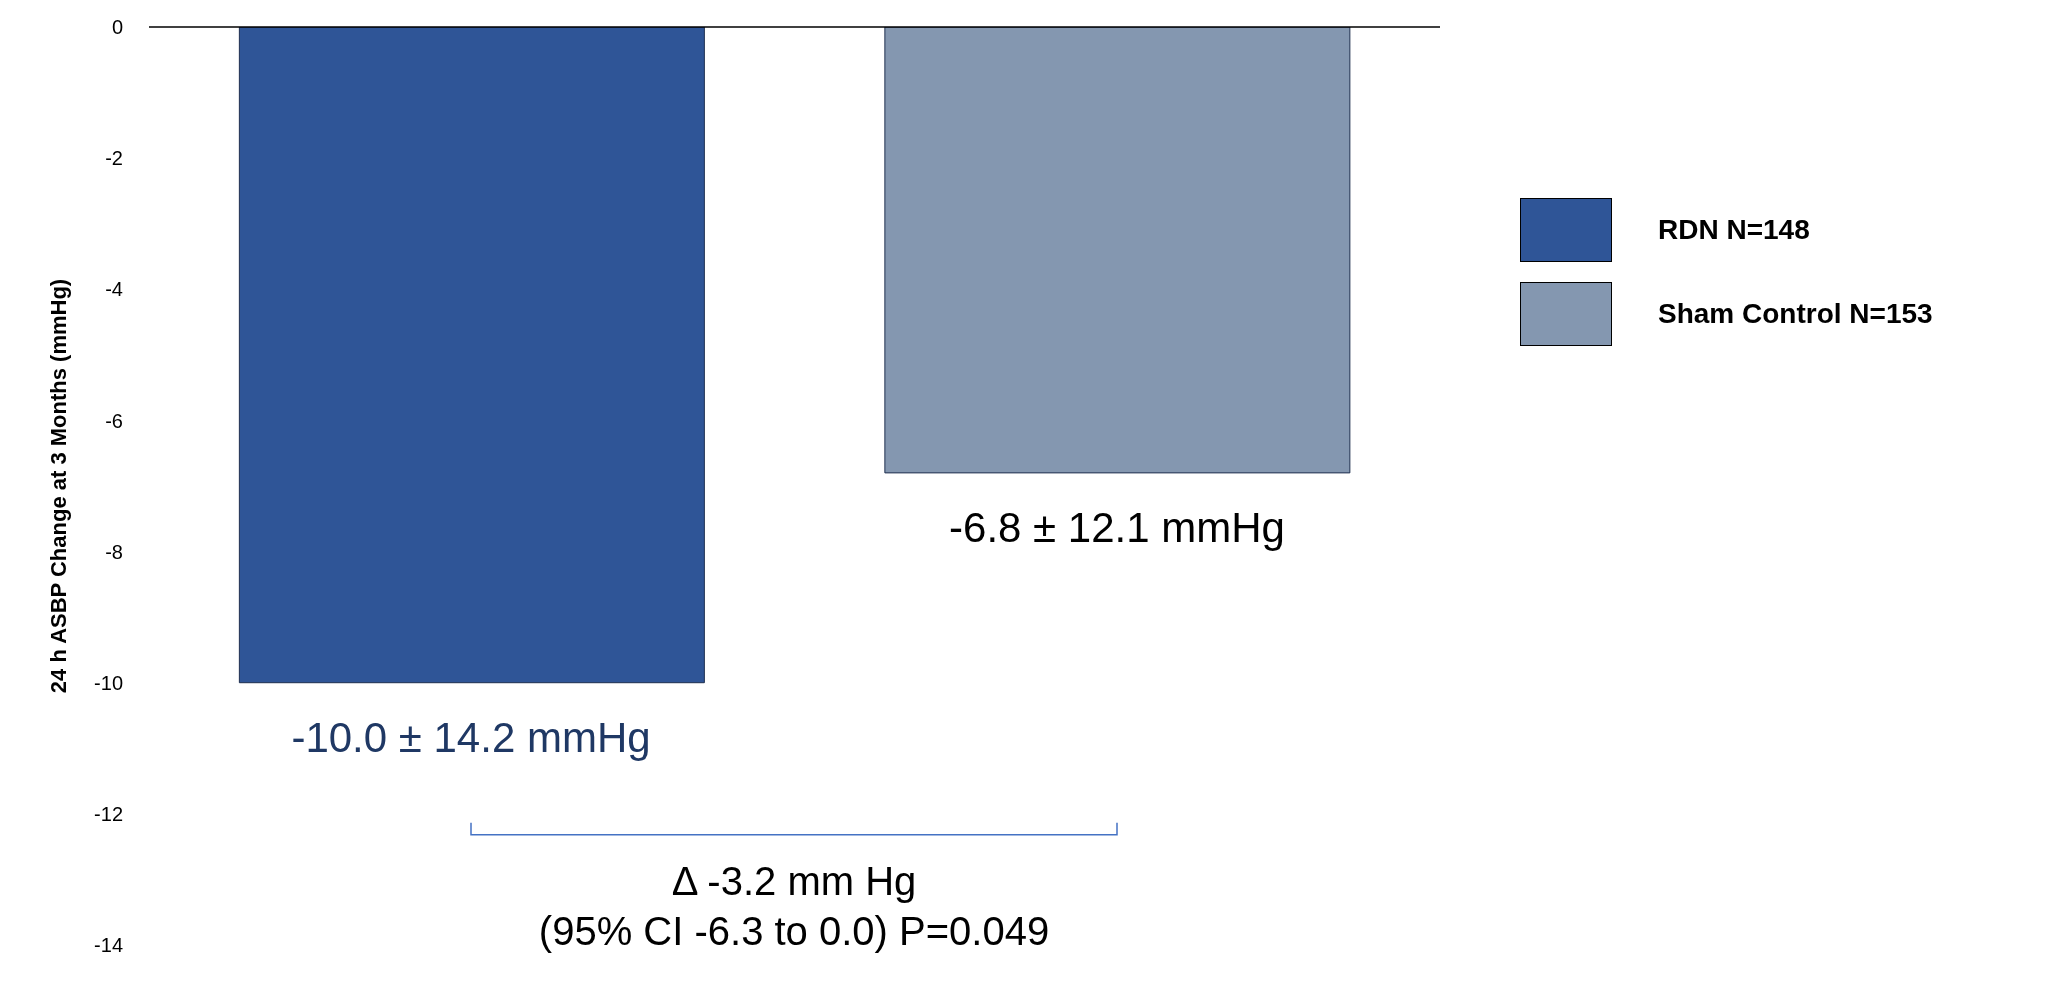 The width and height of the screenshot is (2048, 993). What do you see at coordinates (114, 551) in the screenshot?
I see `y-tick-label: -8` at bounding box center [114, 551].